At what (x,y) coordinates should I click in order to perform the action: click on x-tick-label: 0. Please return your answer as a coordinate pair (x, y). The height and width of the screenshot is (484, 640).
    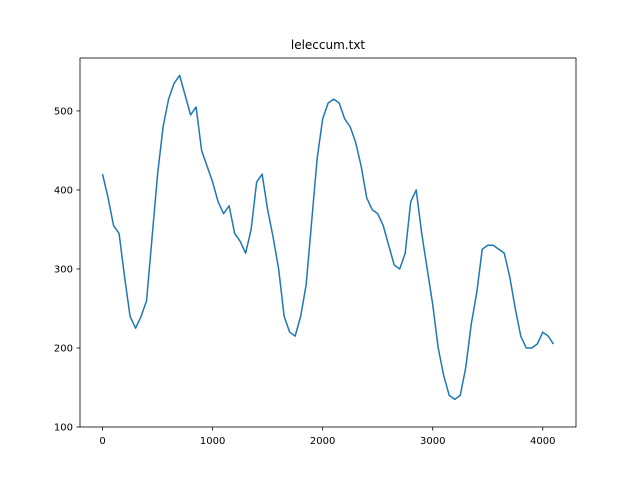
    Looking at the image, I should click on (102, 441).